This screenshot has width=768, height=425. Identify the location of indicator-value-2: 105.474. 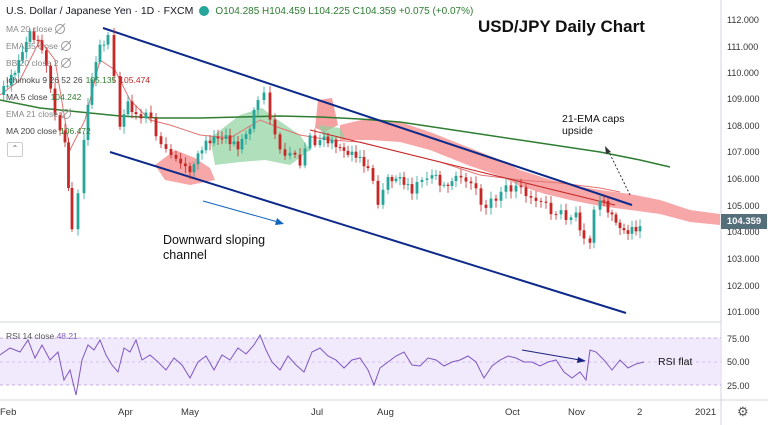
(135, 80).